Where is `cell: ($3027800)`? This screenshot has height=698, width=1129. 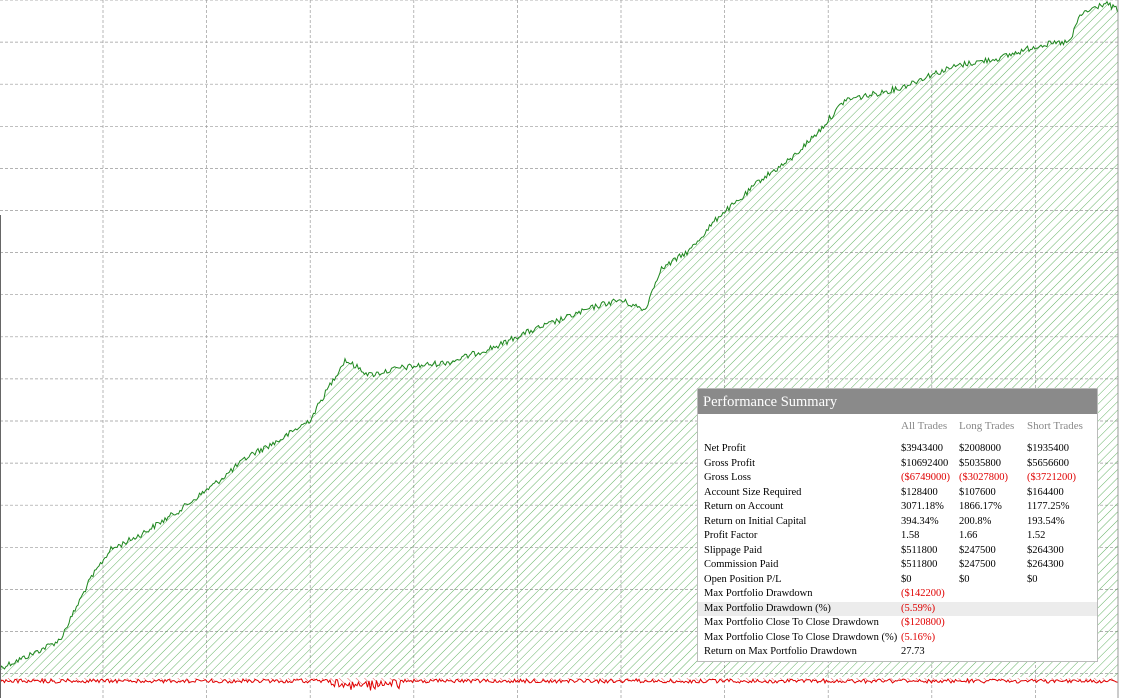
cell: ($3027800) is located at coordinates (983, 477).